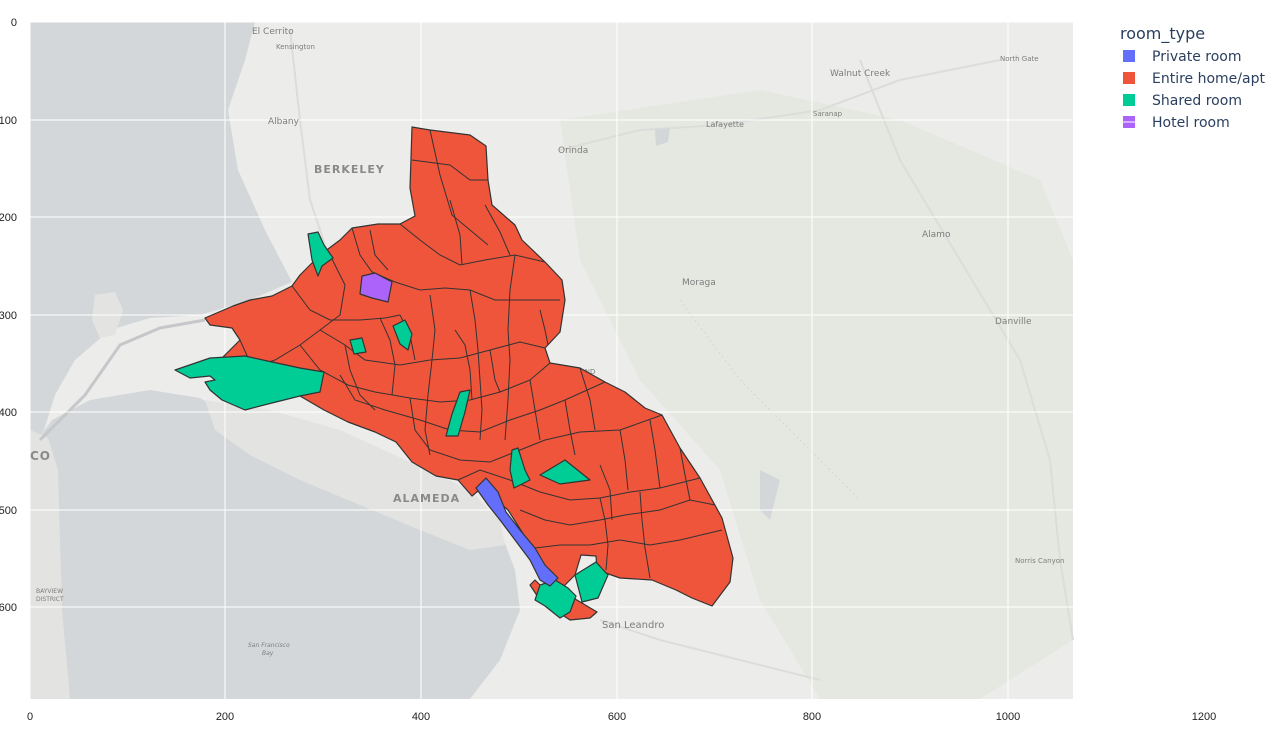  What do you see at coordinates (40, 456) in the screenshot?
I see `label-sf-partial: CO` at bounding box center [40, 456].